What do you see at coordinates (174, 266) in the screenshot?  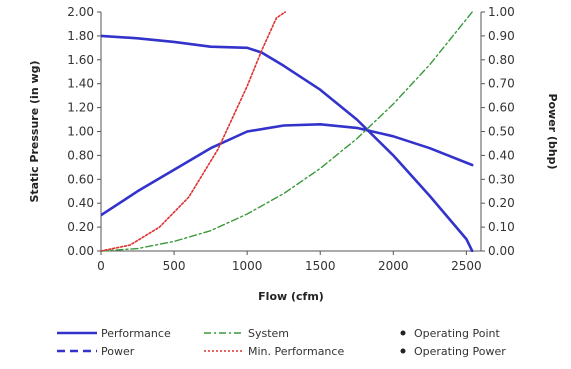 I see `x-tick-label: 500` at bounding box center [174, 266].